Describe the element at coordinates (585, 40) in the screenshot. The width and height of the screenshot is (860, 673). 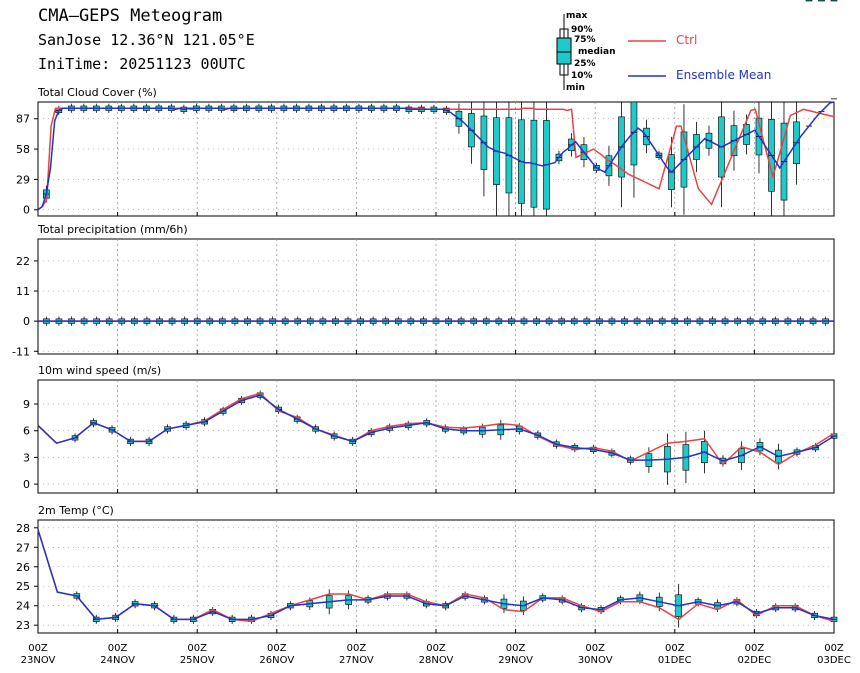
I see `legend-label-p75: 75%` at that location.